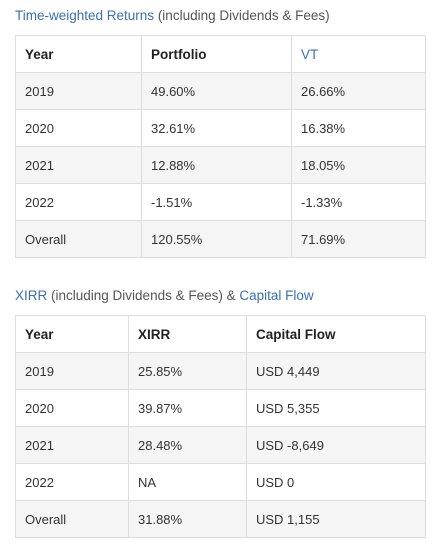  I want to click on table-row: 2020 32.61% 16.38%, so click(220, 128).